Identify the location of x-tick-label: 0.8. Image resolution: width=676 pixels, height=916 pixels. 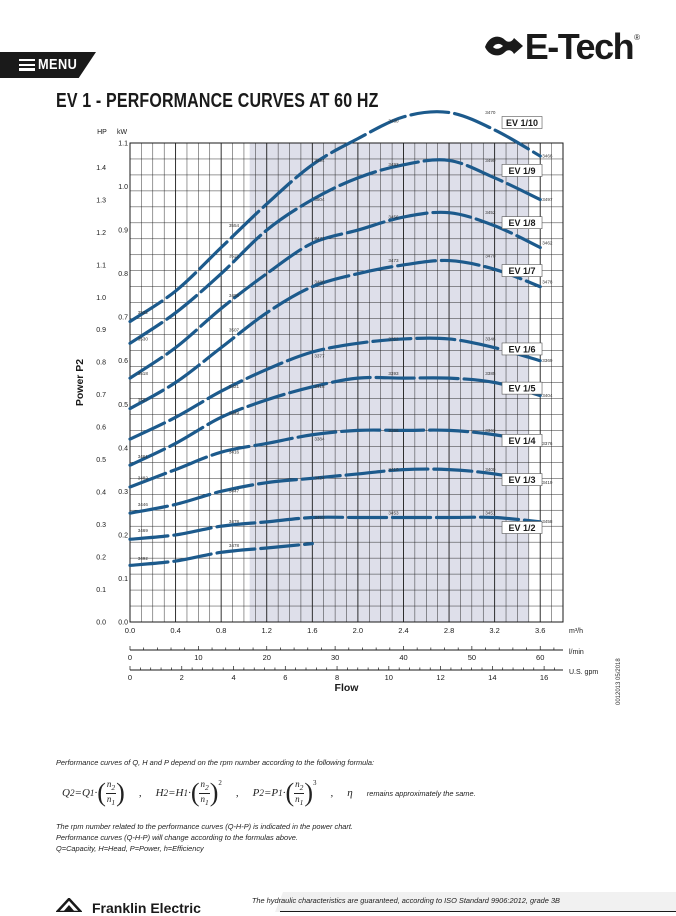
(221, 630).